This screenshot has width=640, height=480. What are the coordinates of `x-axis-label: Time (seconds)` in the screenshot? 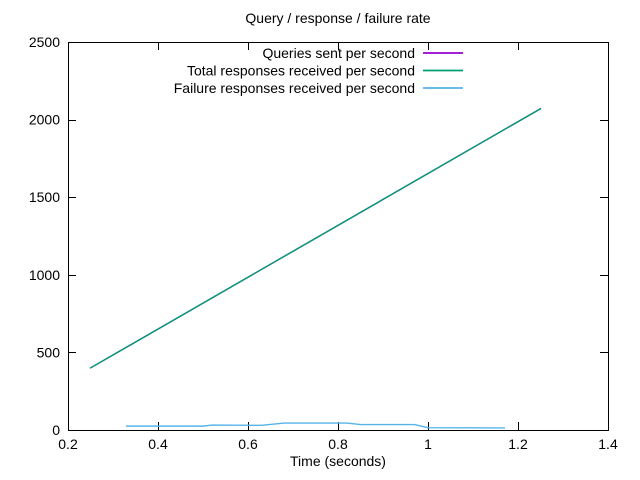 It's located at (338, 461).